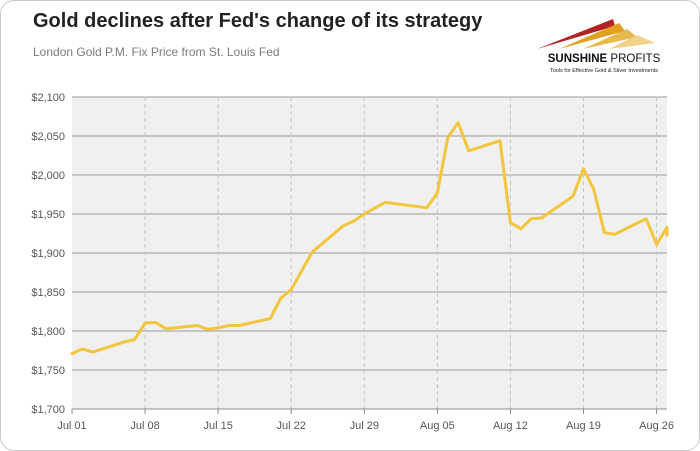 This screenshot has width=700, height=451. I want to click on x-tick-label: Aug 26, so click(656, 426).